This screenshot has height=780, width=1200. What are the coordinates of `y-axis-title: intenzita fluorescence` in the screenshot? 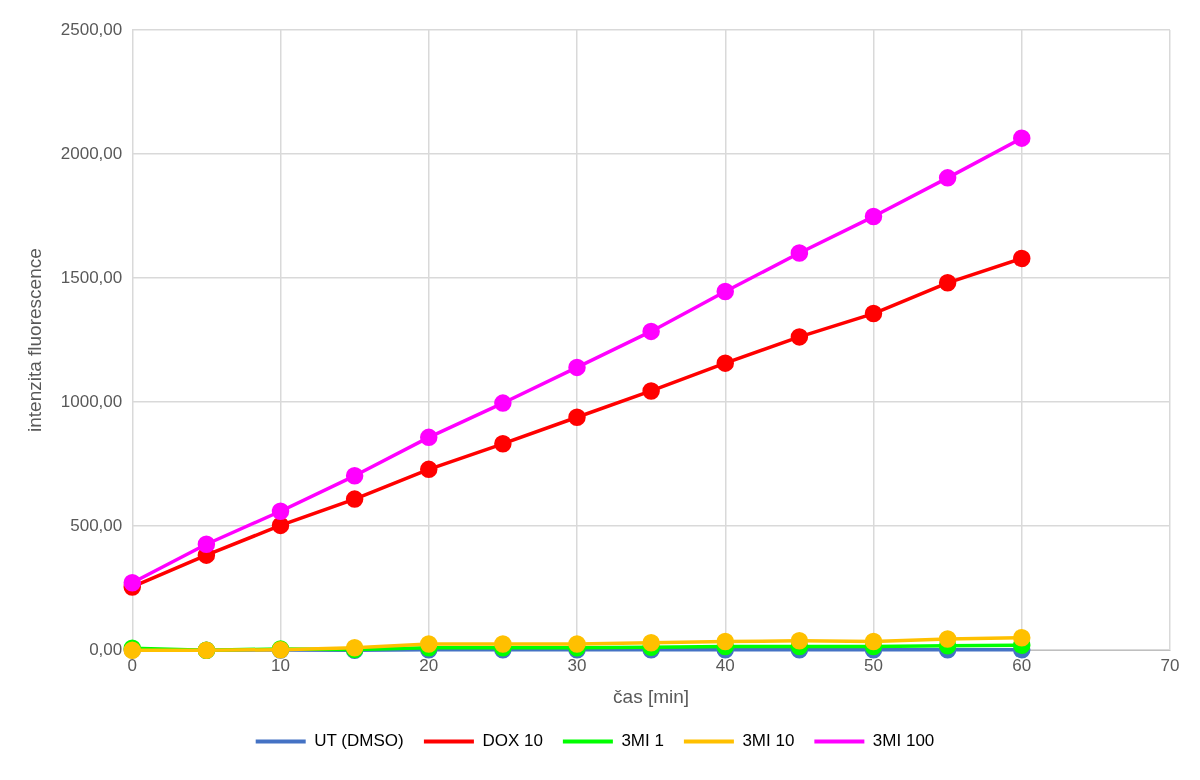 It's located at (34, 340).